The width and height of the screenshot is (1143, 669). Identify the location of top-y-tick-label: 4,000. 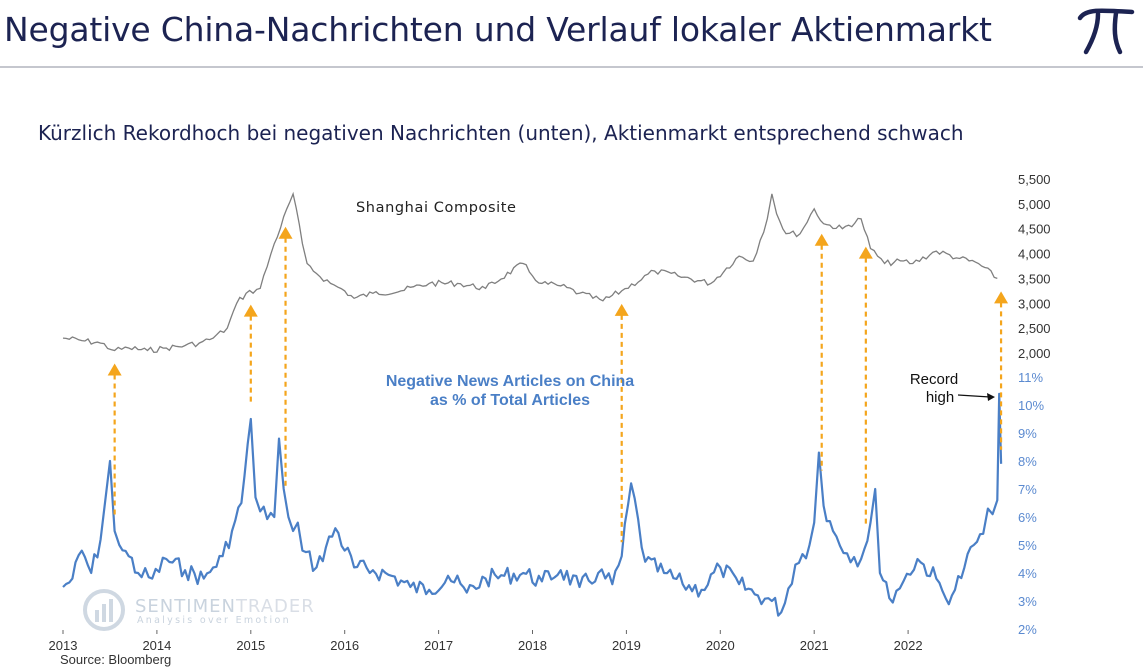
(1034, 254).